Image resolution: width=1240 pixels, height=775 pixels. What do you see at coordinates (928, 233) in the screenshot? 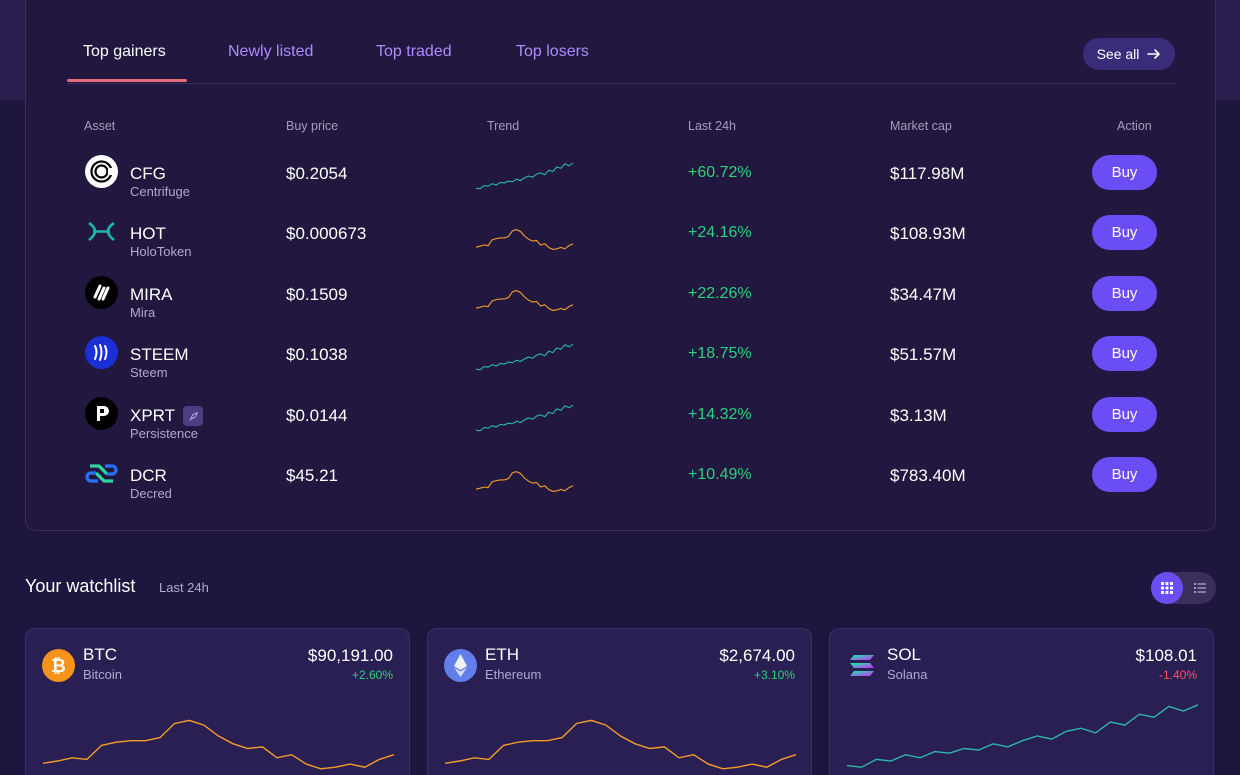
I see `market-cap: $108.93M` at bounding box center [928, 233].